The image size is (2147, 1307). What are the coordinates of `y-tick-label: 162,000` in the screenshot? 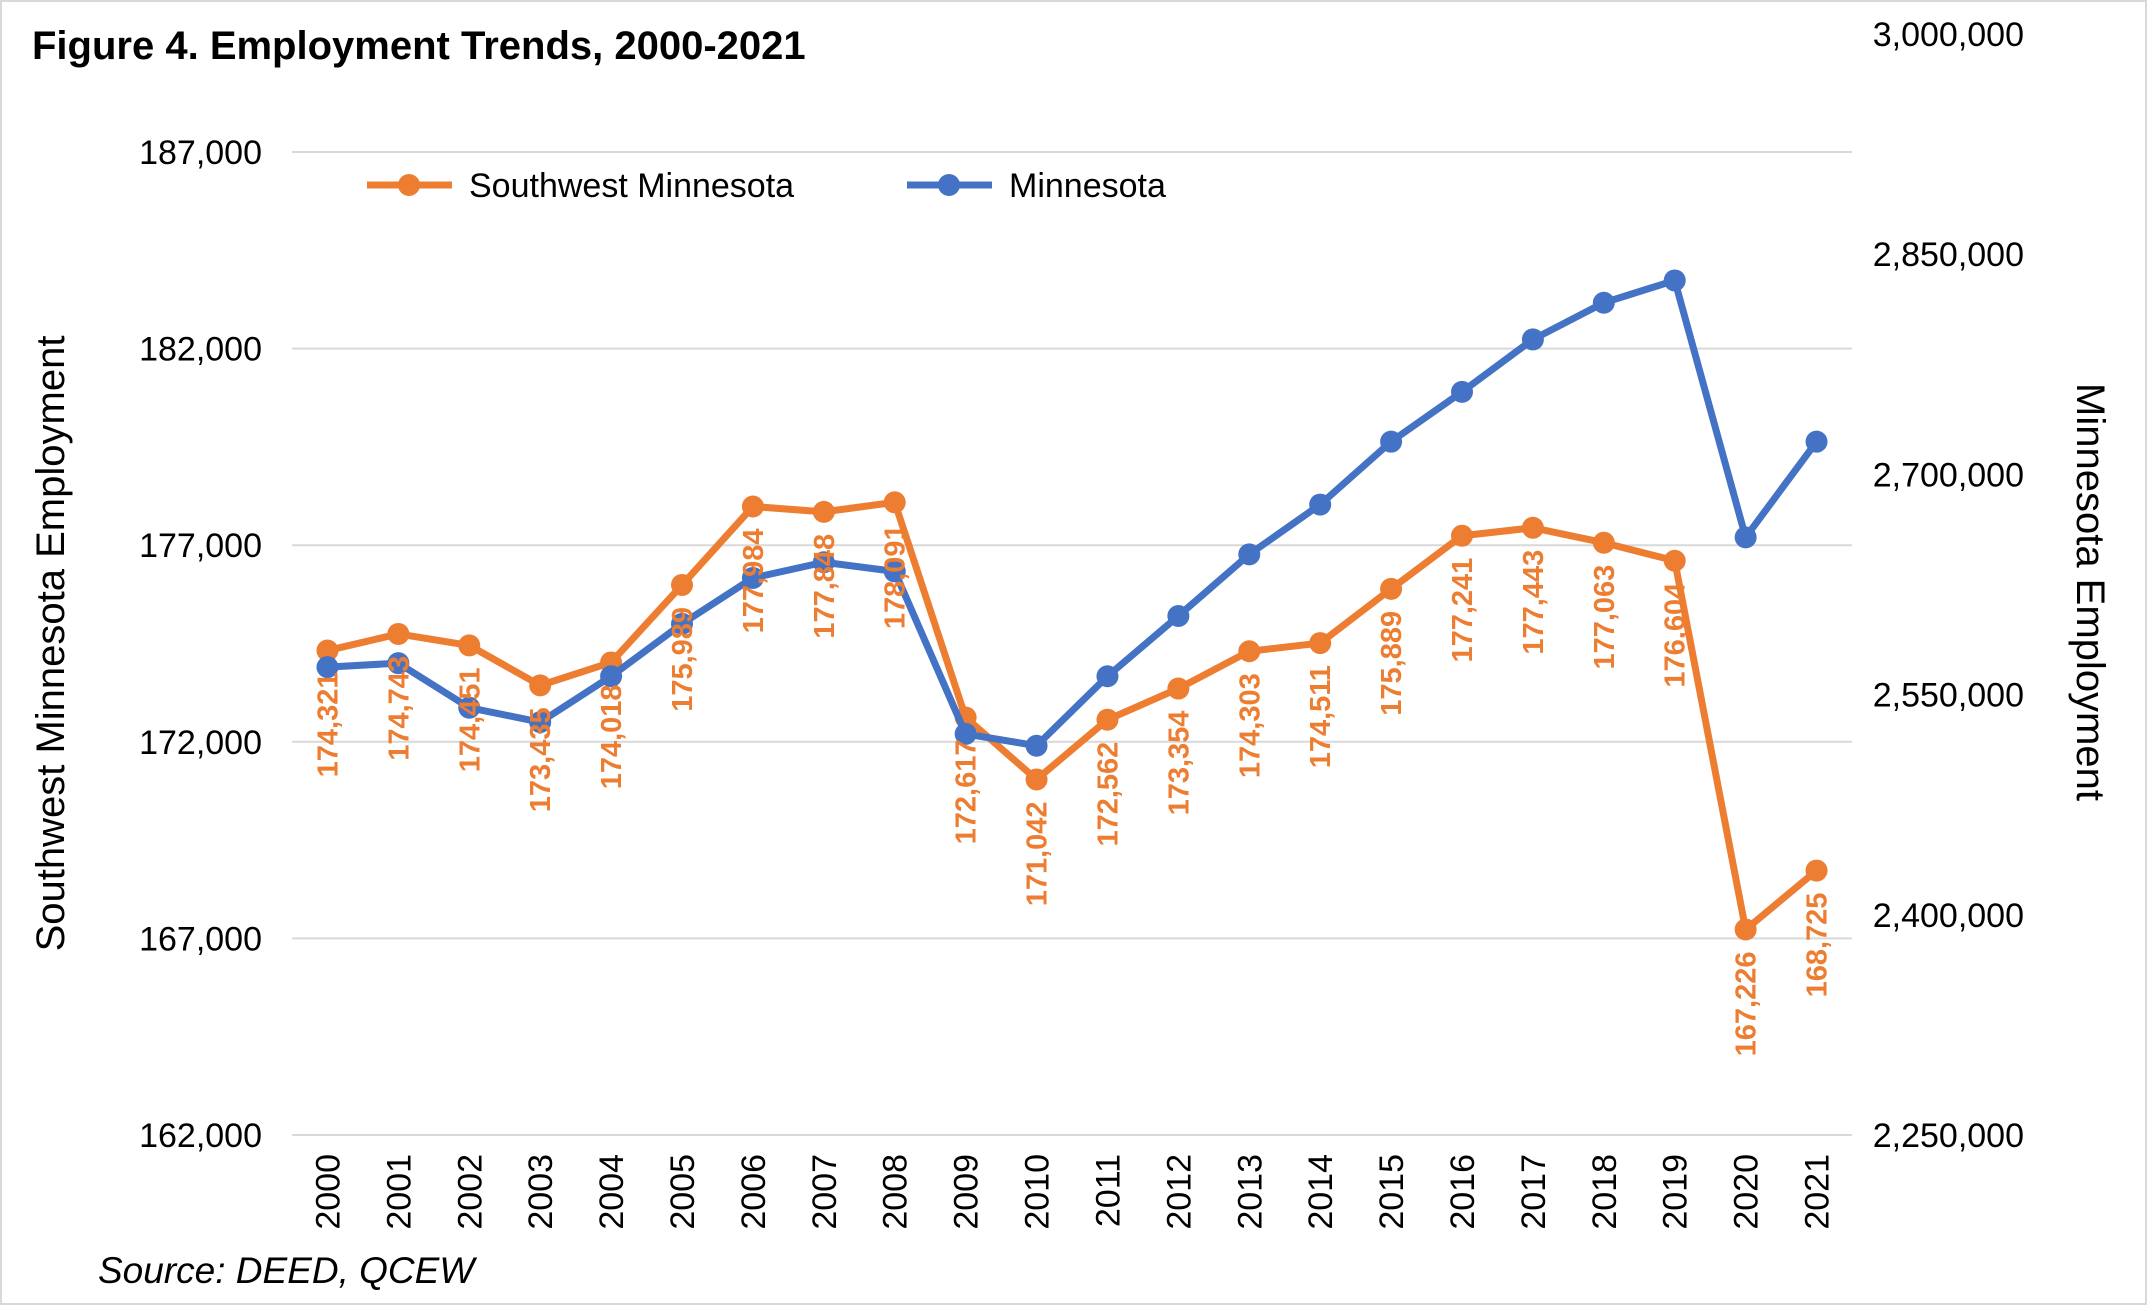 It's located at (200, 1136).